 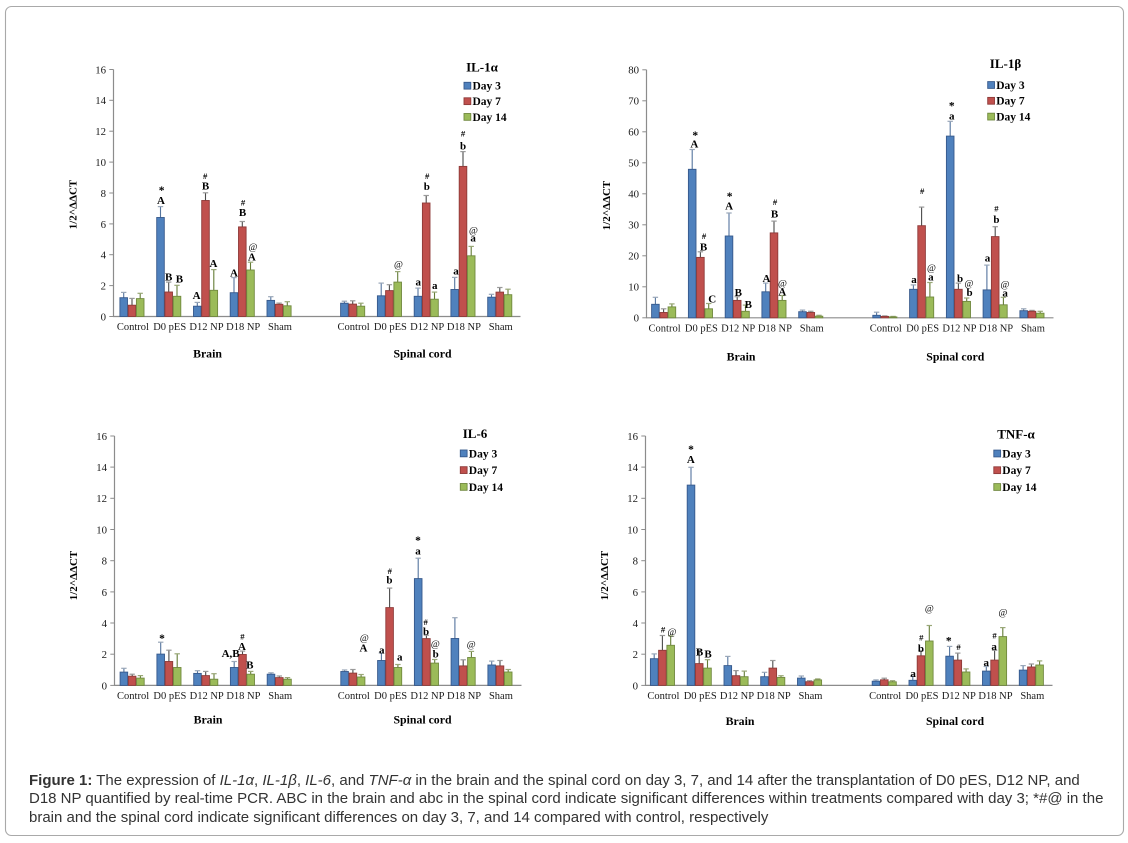 What do you see at coordinates (1016, 434) in the screenshot?
I see `svg-text: TNF-α` at bounding box center [1016, 434].